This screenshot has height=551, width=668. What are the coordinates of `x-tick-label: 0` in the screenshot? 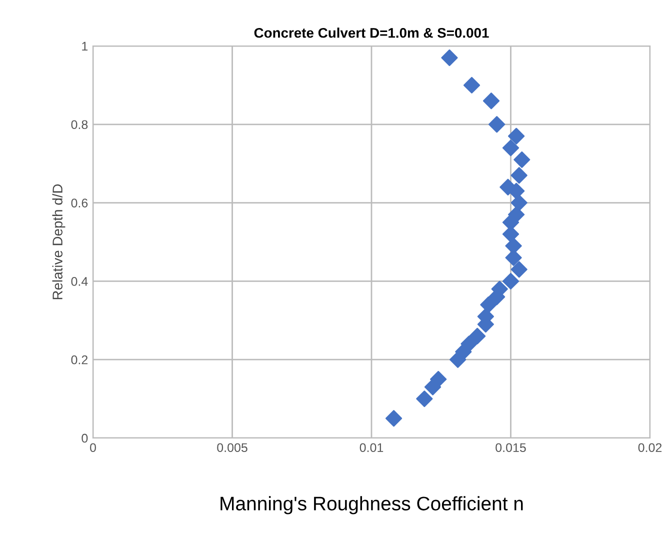 It's located at (93, 447).